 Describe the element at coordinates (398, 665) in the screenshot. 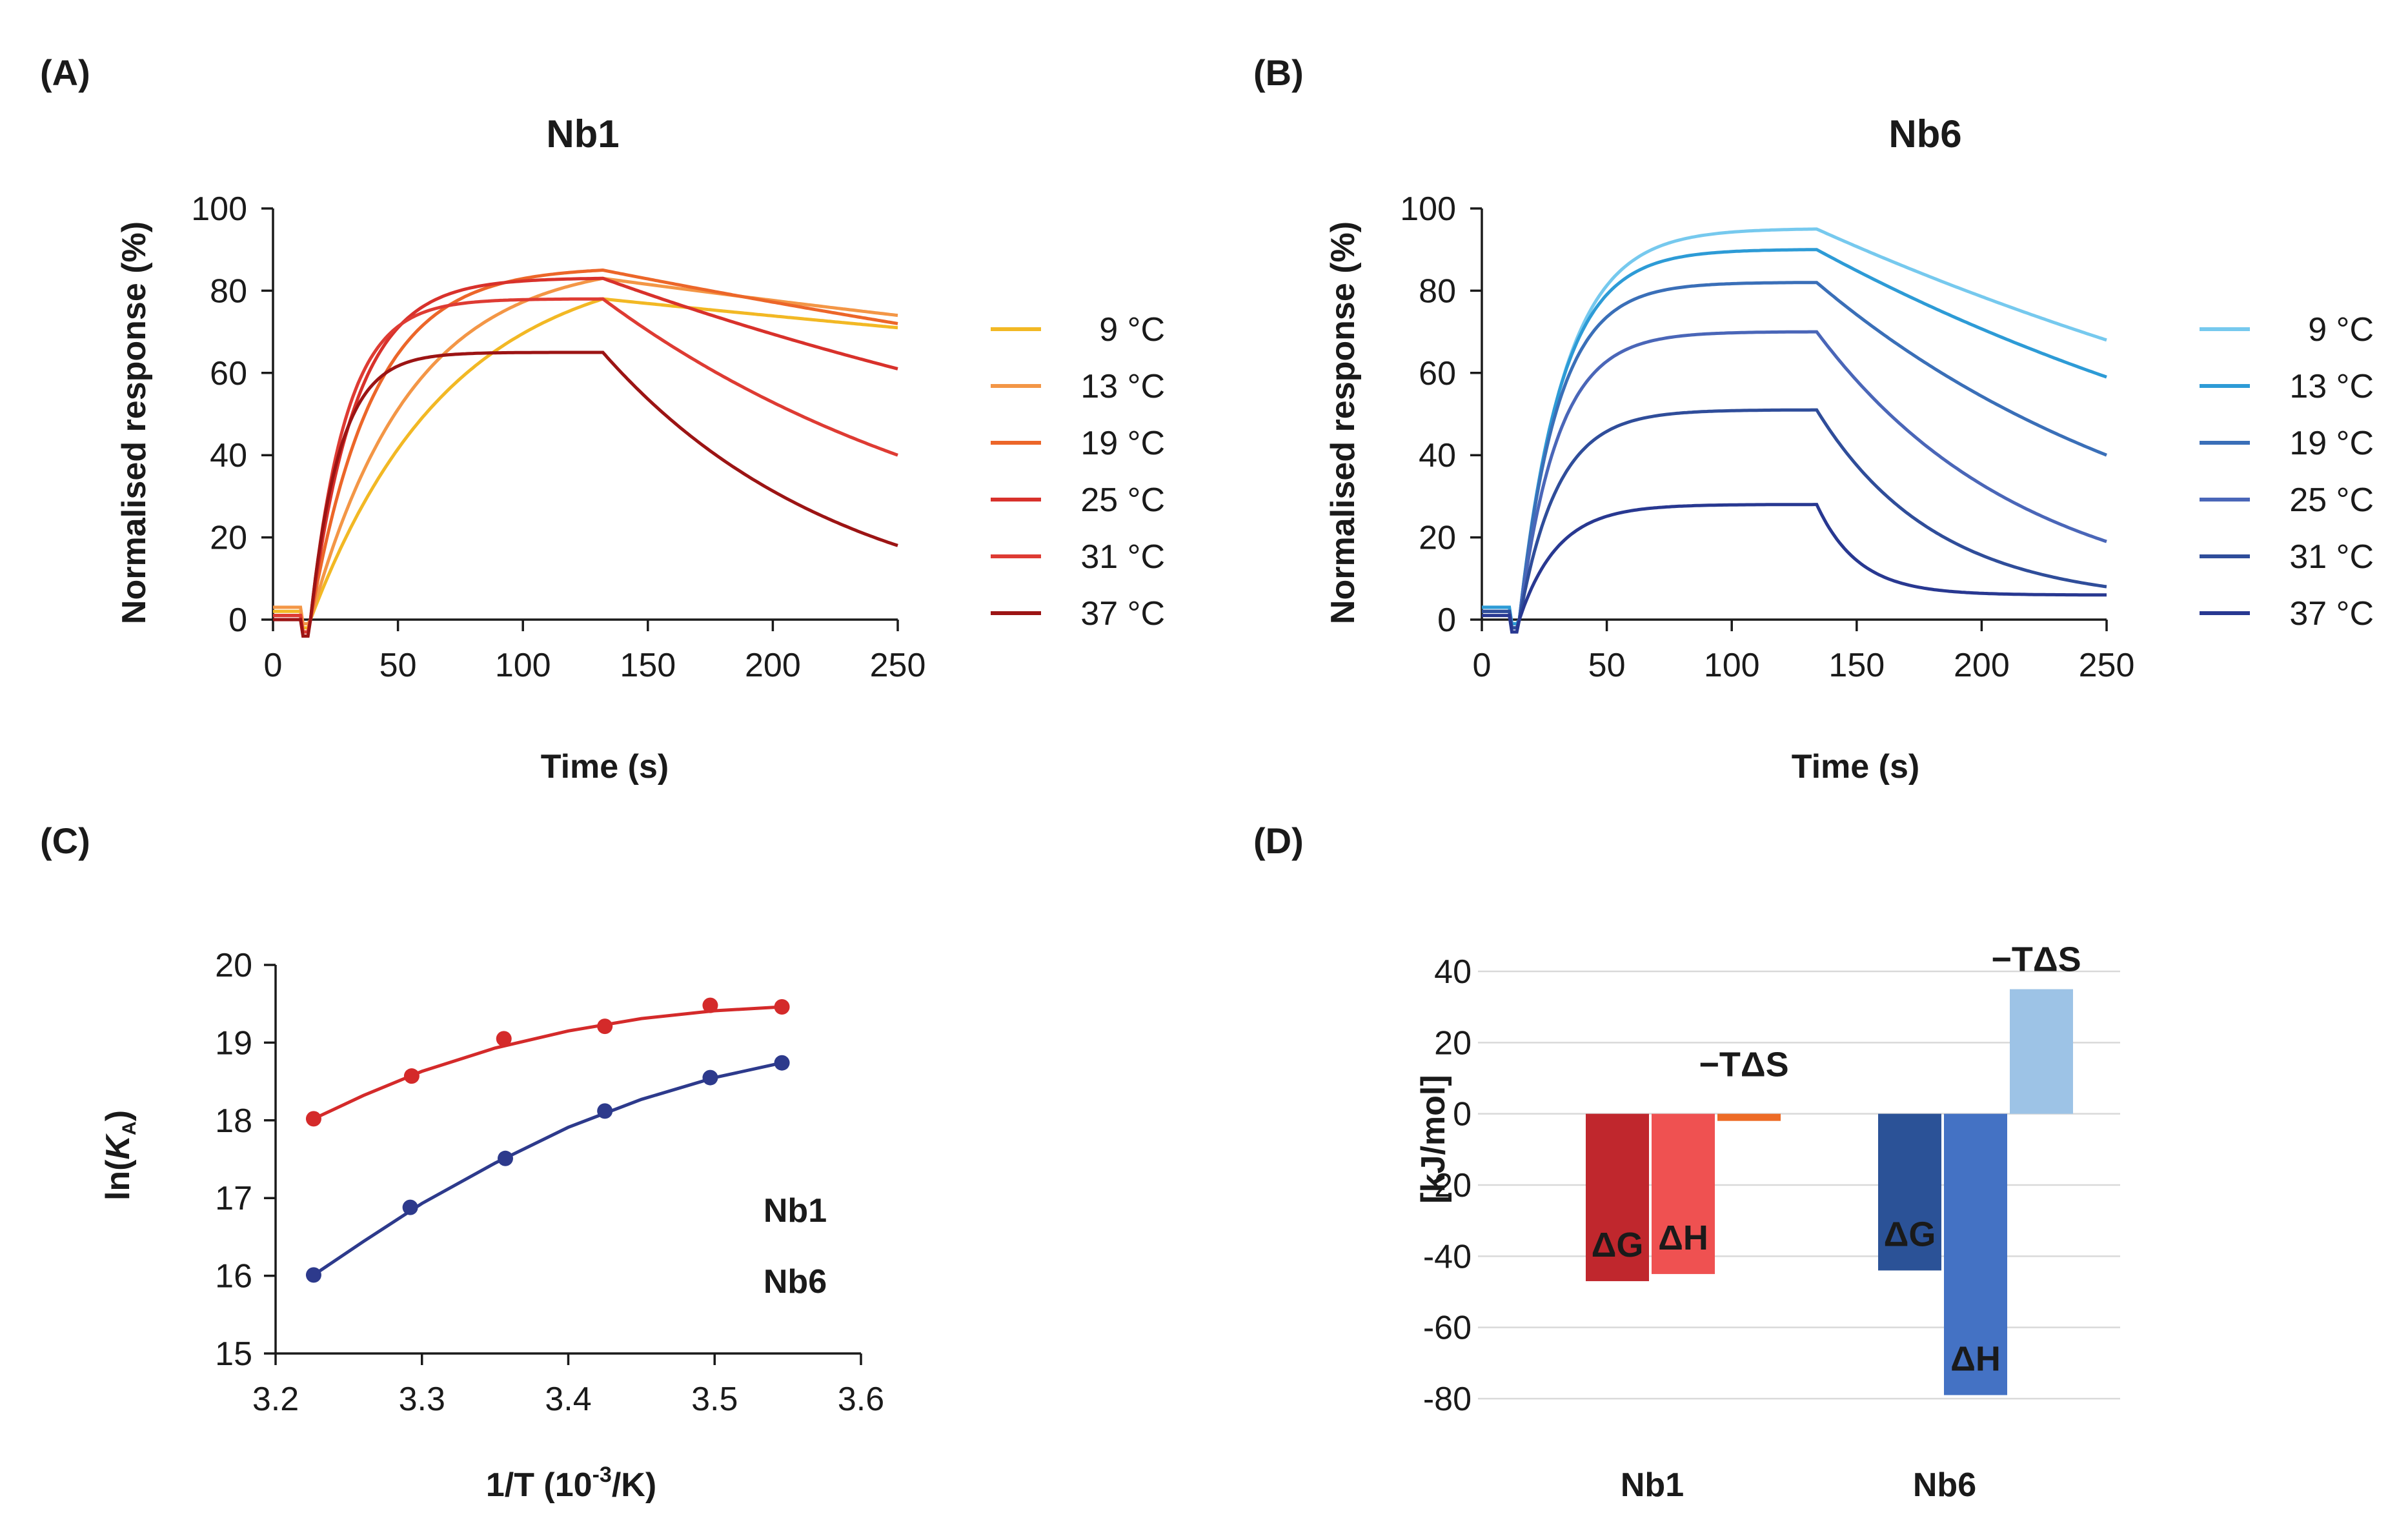

I see `panel-a-x-tick-label: 50` at that location.